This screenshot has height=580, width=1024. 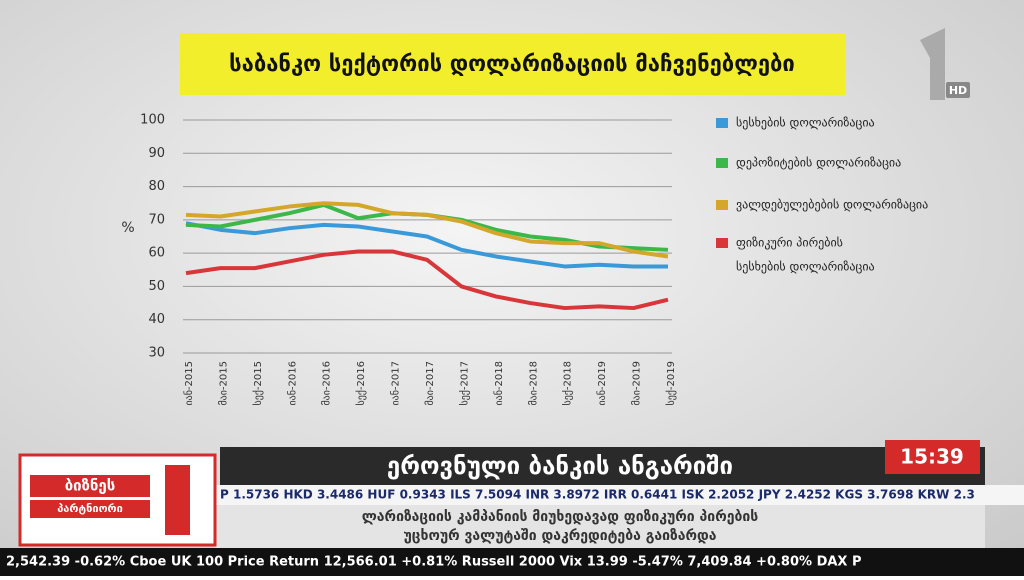 I want to click on subheadline-line: უცხოურ ვალუტაში დაკრედიტება გაიზარდა, so click(x=560, y=536).